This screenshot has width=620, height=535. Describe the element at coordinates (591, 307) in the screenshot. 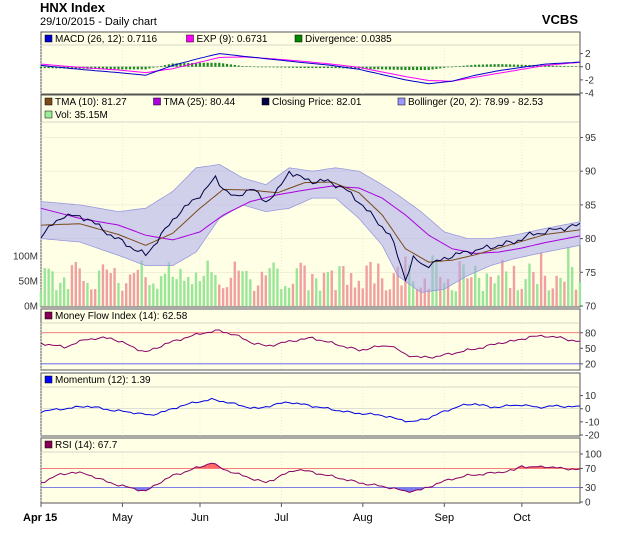

I see `price-tick-label: 70` at that location.